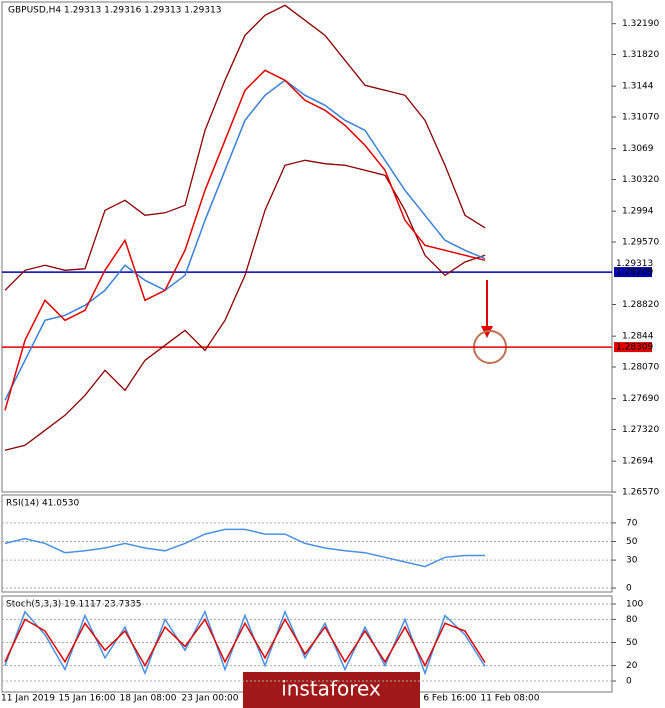 This screenshot has height=708, width=665. Describe the element at coordinates (509, 699) in the screenshot. I see `x-tick-label: 11 Feb 08:00` at that location.